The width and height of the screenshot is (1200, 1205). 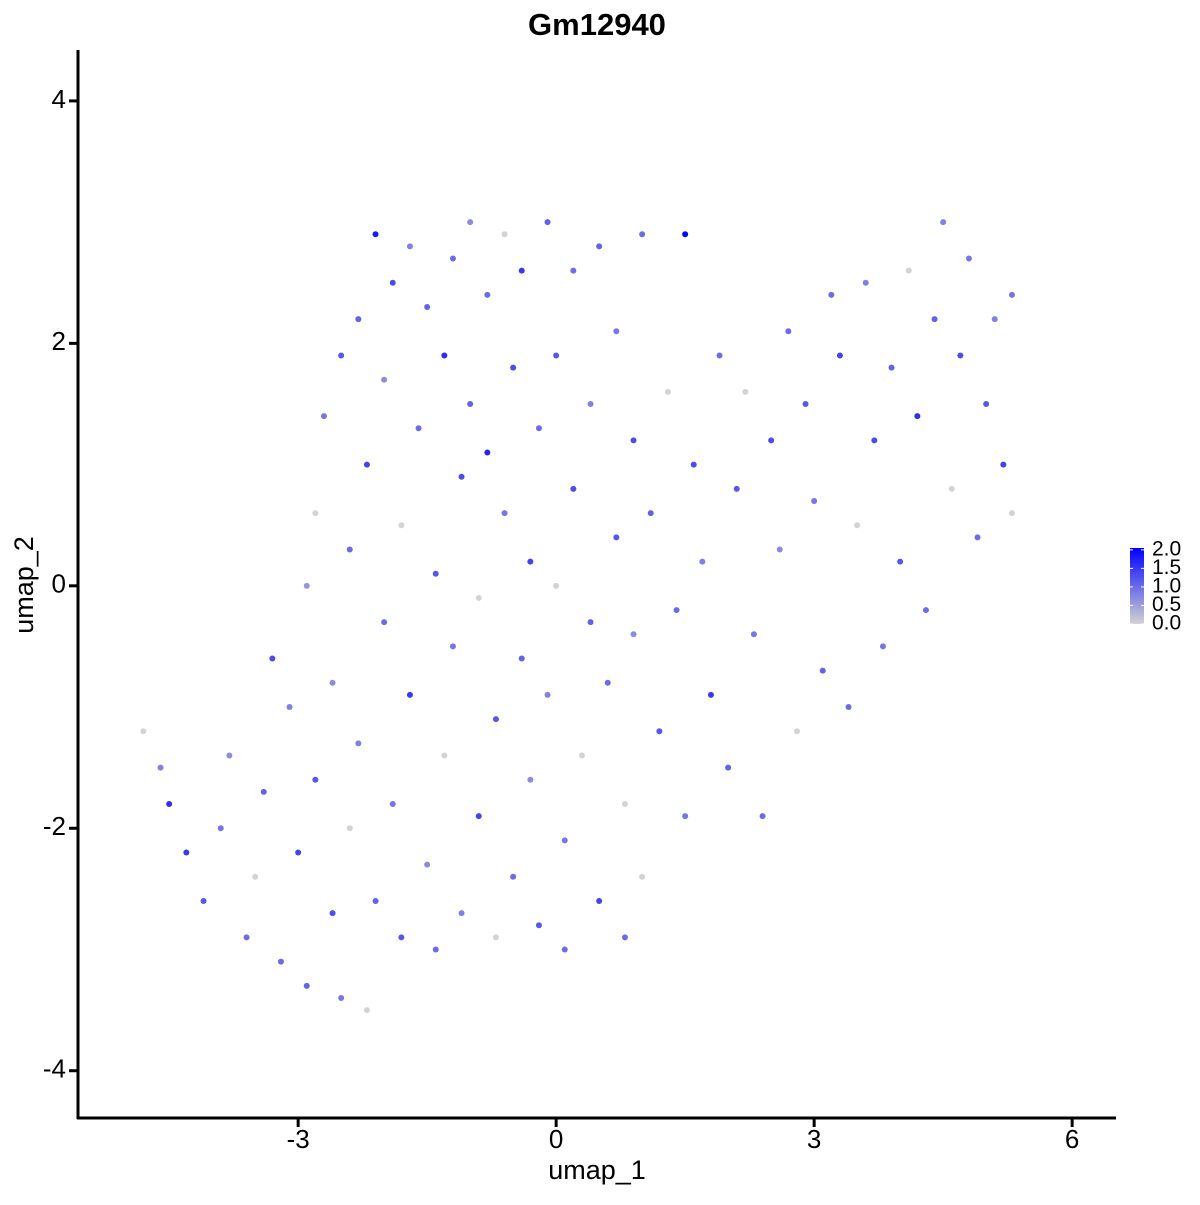 I want to click on x-axis-label: umap_1, so click(x=597, y=1170).